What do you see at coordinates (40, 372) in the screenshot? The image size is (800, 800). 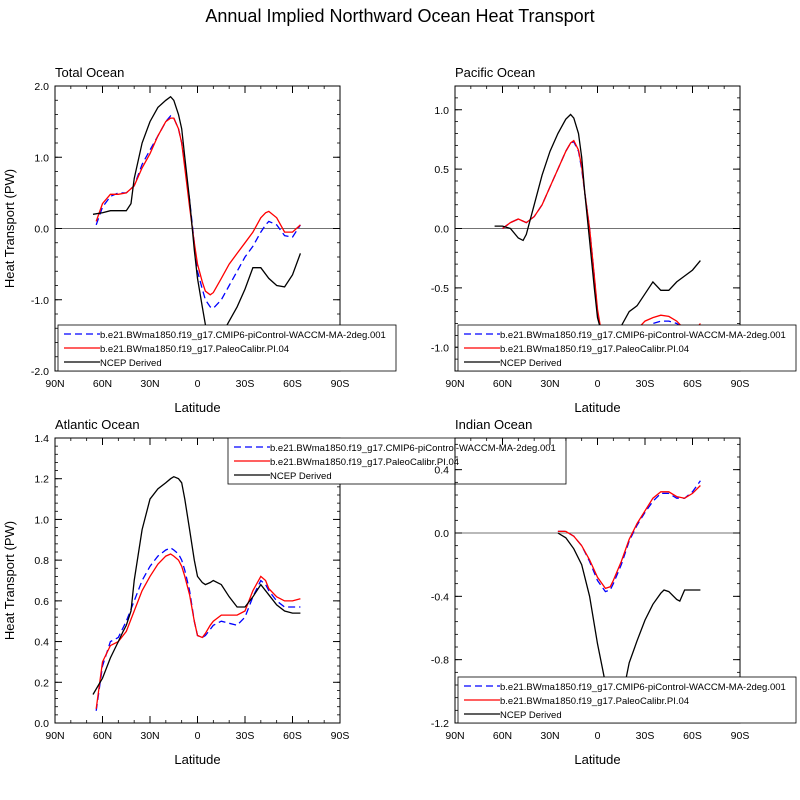 I see `y-tick-label: -2.0` at bounding box center [40, 372].